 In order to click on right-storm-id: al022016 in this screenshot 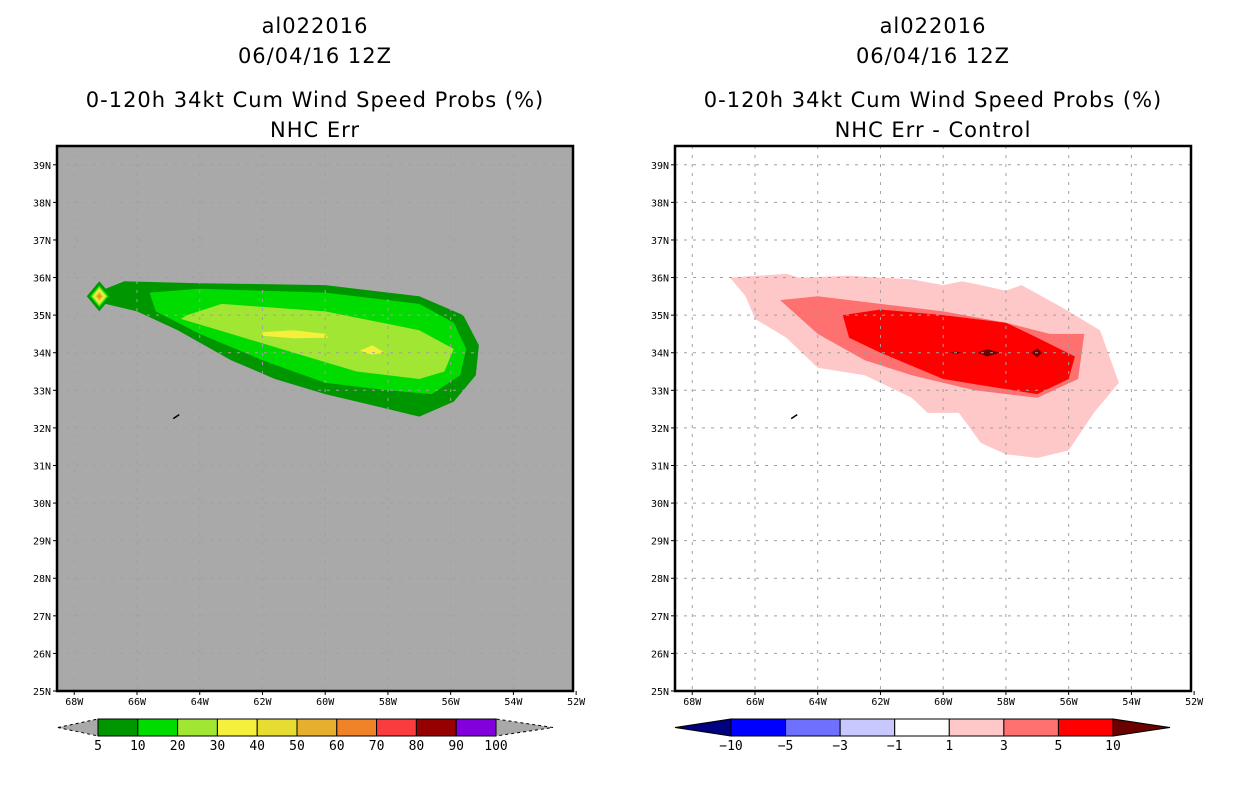, I will do `click(933, 26)`.